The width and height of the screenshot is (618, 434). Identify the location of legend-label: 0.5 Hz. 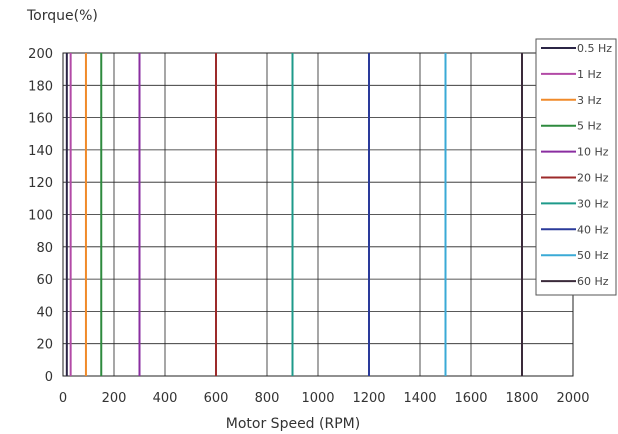
(594, 48).